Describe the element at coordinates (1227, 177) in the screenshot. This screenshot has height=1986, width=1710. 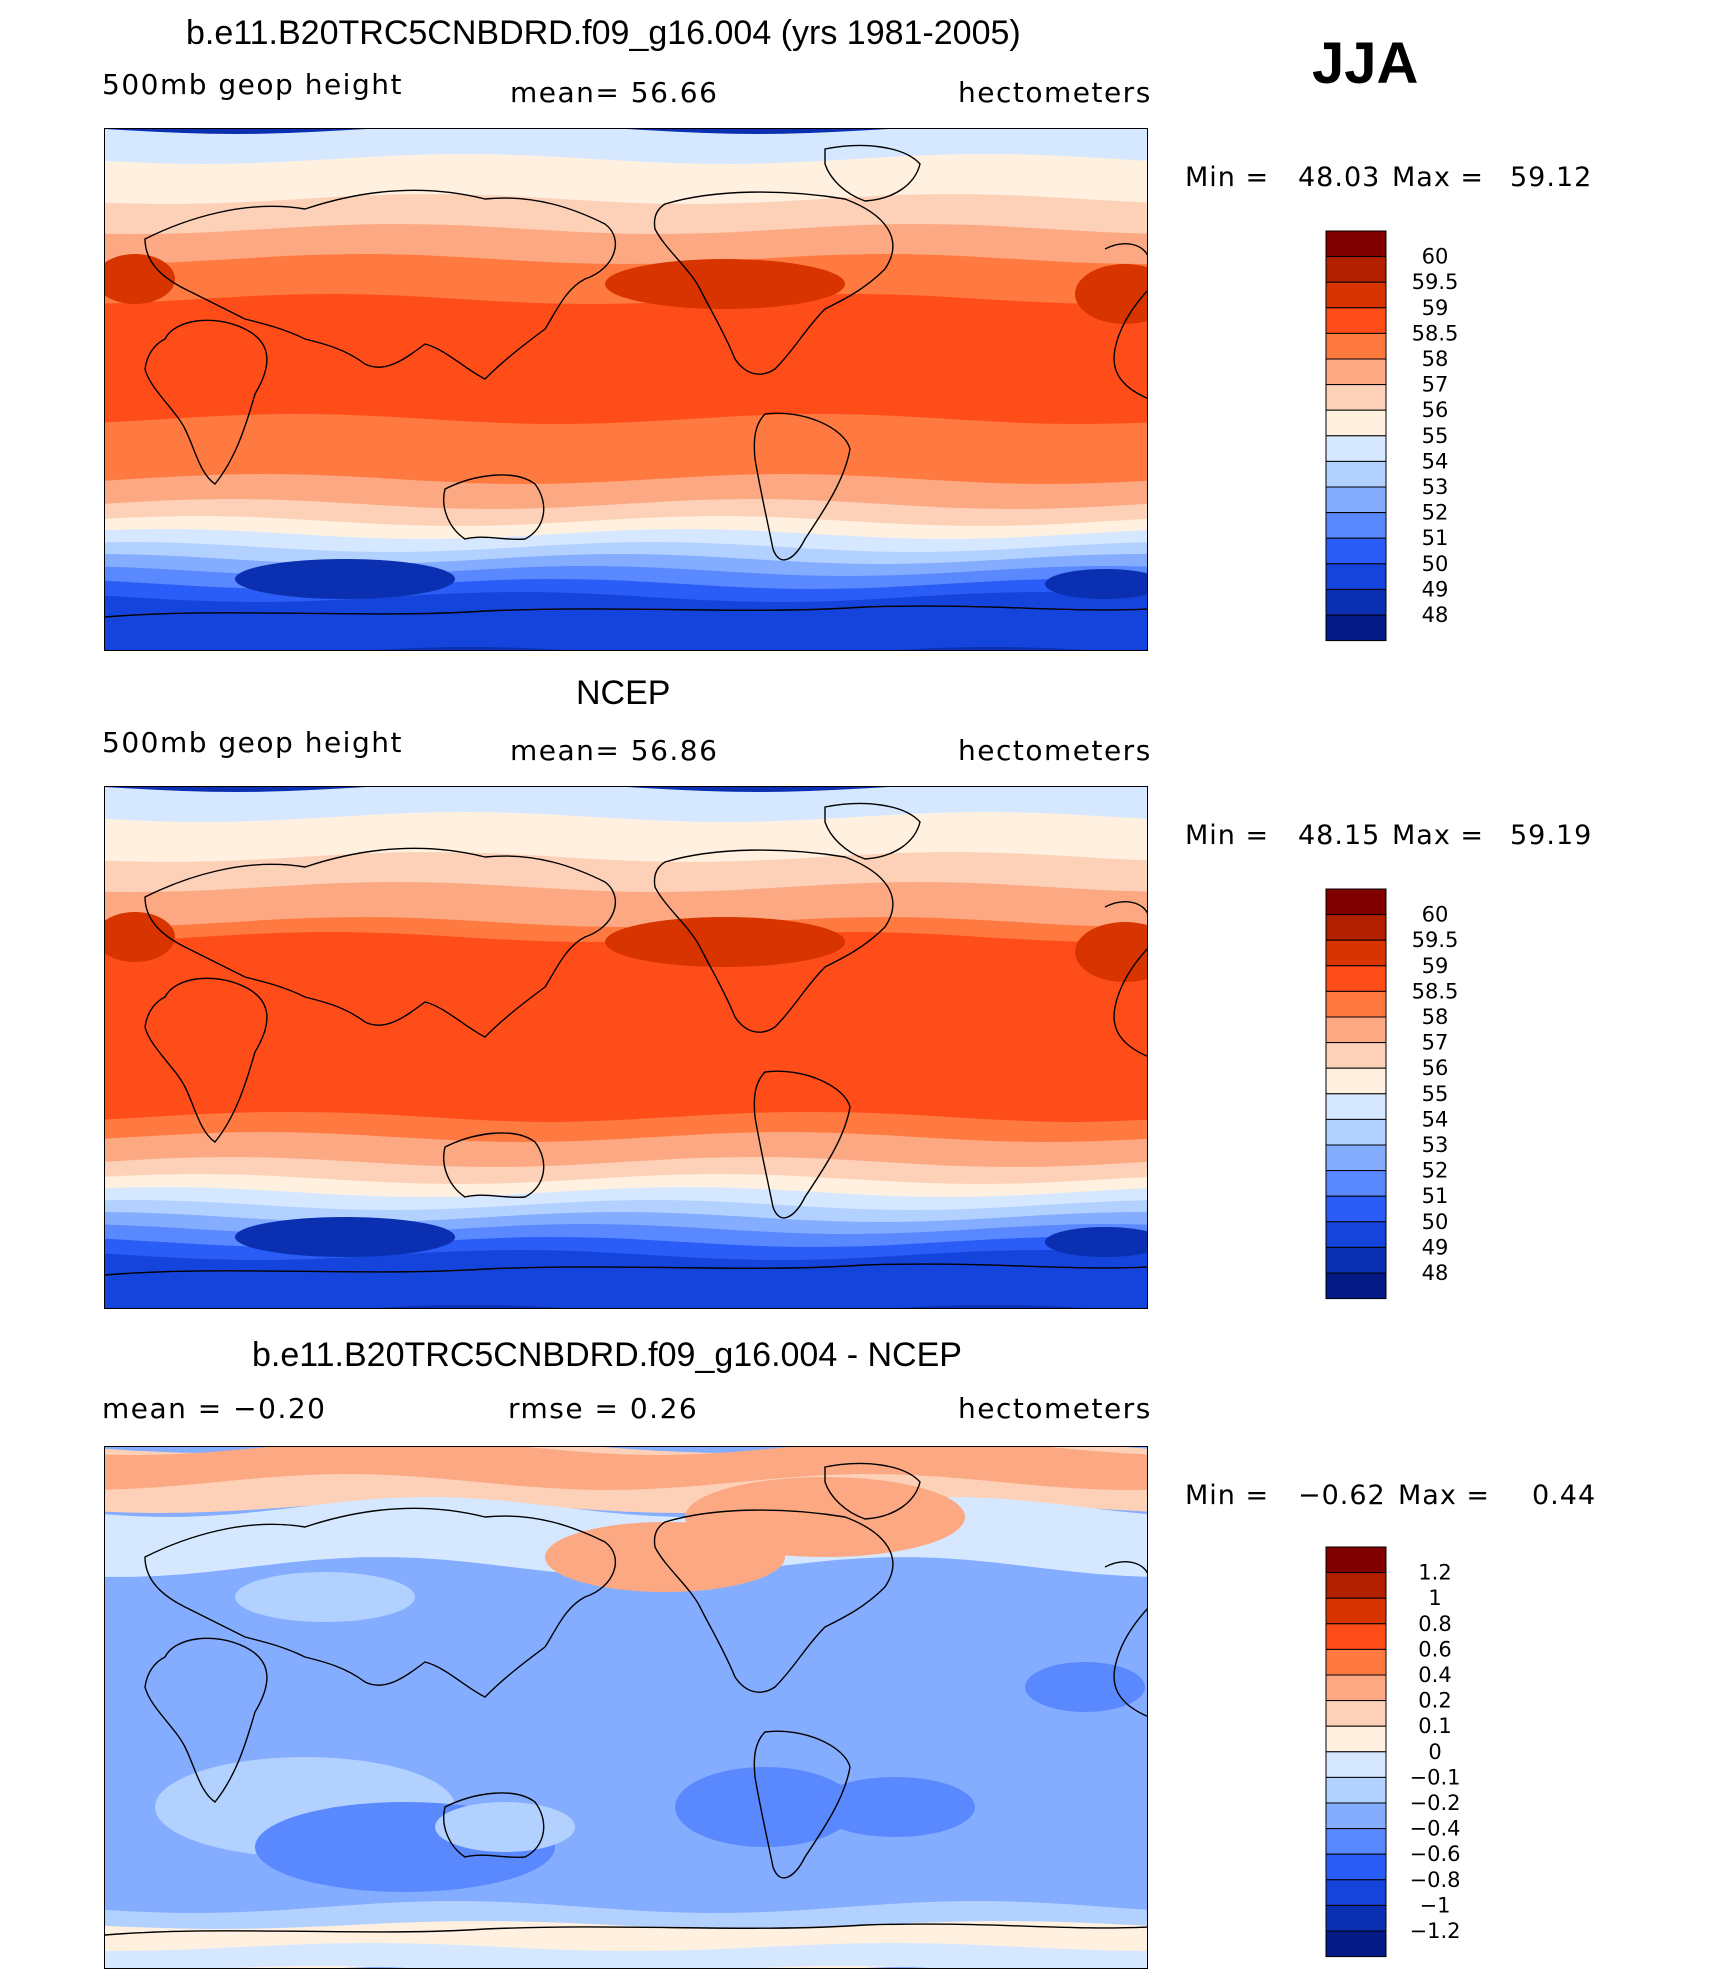
I see `panel-1-min-label: Min =` at that location.